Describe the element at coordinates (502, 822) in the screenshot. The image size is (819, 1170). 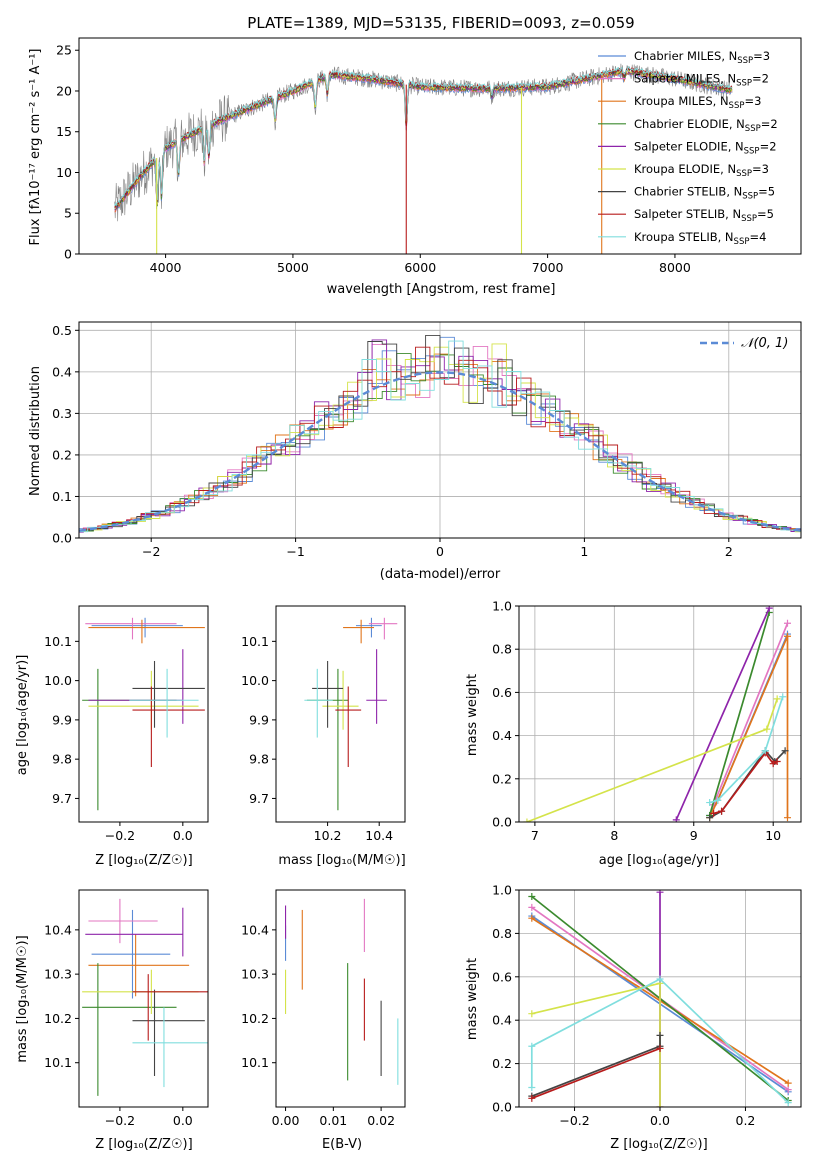
I see `weight-vs-age-ytick-label: 0.0` at that location.